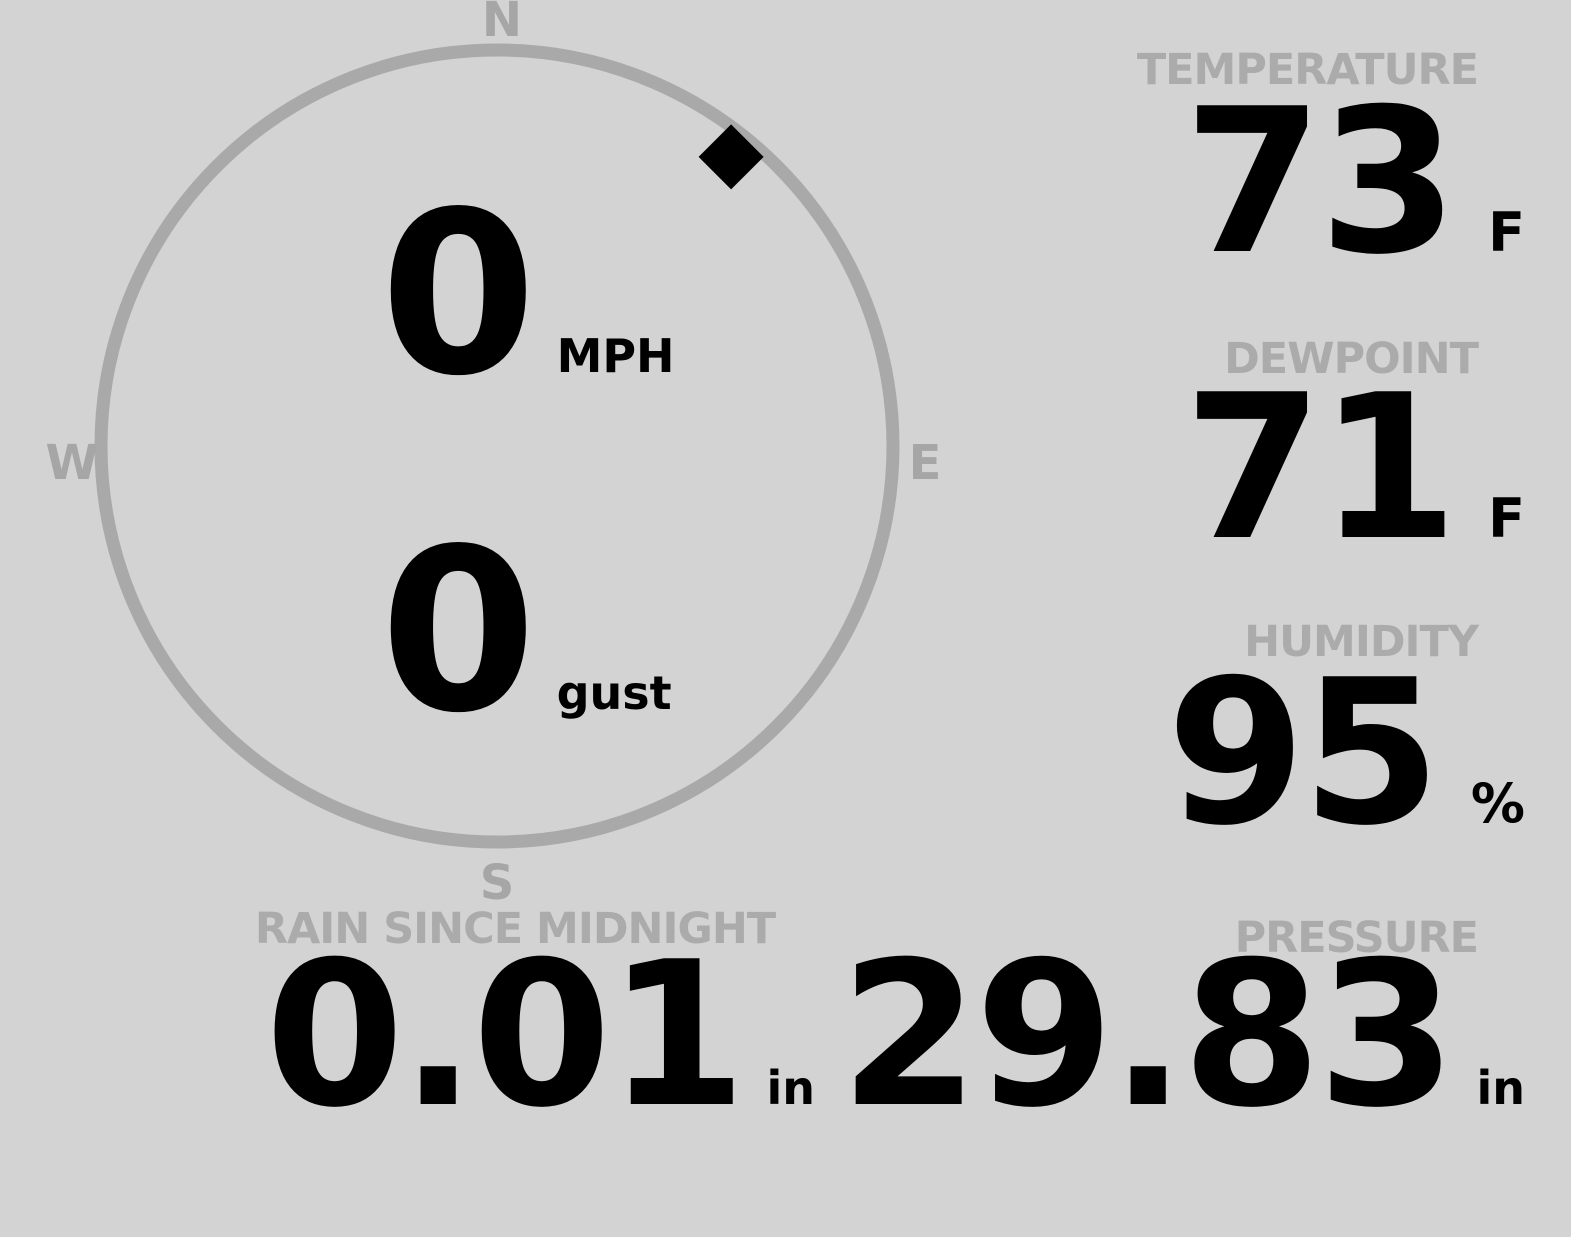 The height and width of the screenshot is (1237, 1571). I want to click on wind-gust: 0 gust, so click(526, 632).